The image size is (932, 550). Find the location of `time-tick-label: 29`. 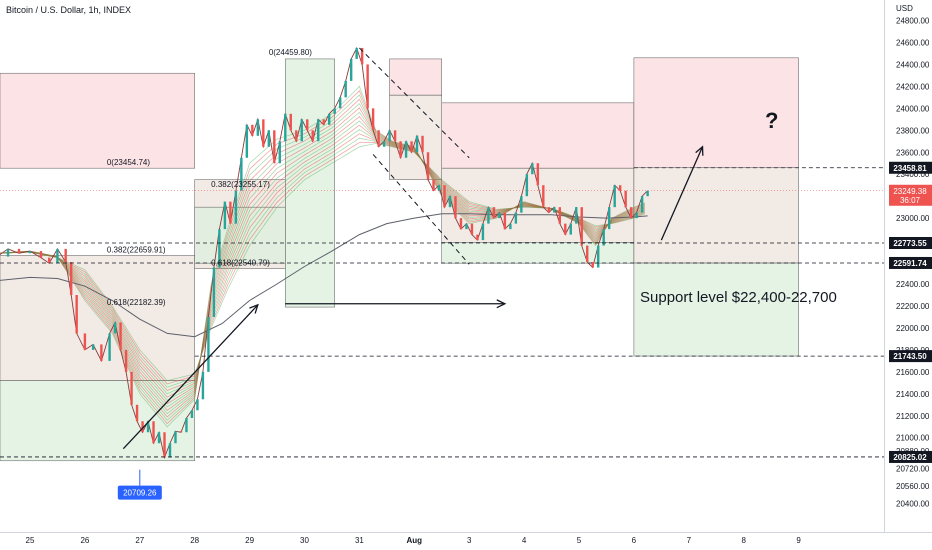

time-tick-label: 29 is located at coordinates (249, 540).